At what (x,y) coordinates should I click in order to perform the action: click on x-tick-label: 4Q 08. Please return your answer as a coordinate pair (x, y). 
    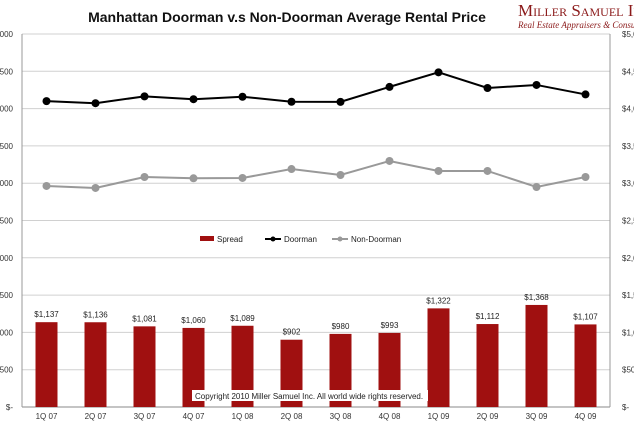
    Looking at the image, I should click on (390, 416).